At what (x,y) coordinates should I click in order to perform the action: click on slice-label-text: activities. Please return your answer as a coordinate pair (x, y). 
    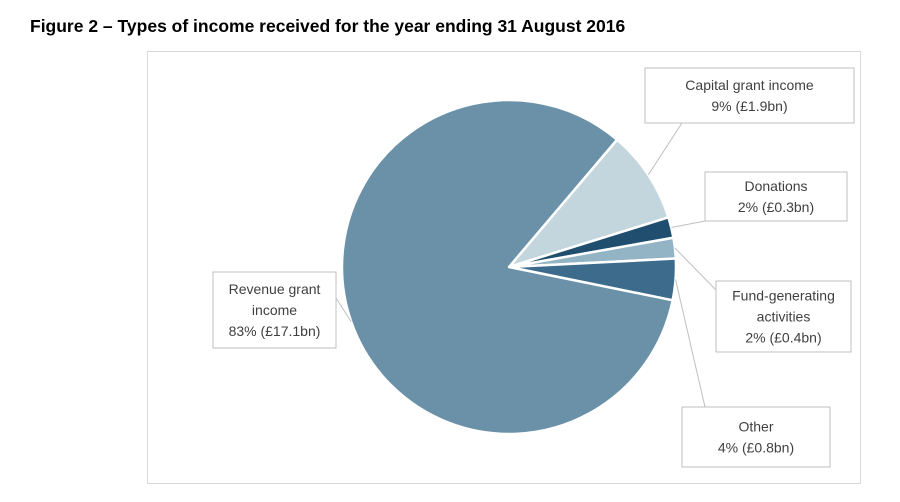
    Looking at the image, I should click on (784, 317).